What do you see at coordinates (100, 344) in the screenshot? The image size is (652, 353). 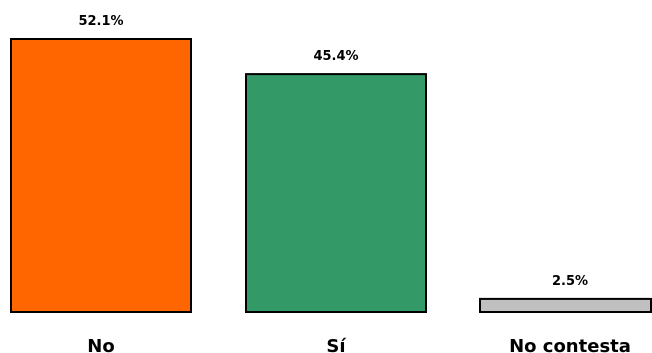 I see `category-label-no: No` at bounding box center [100, 344].